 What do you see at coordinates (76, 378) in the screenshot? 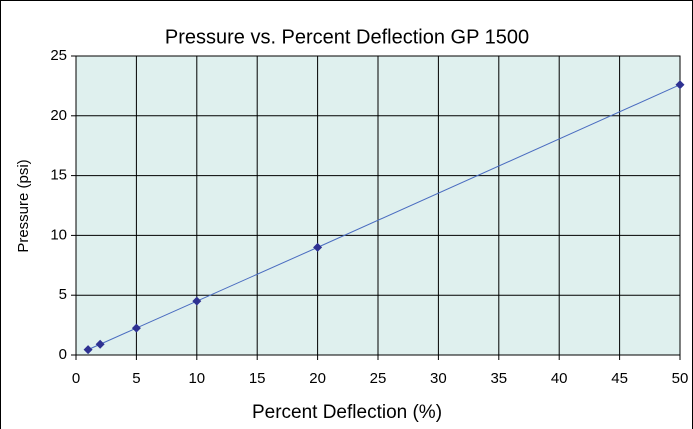
I see `x-tick-label: 0` at bounding box center [76, 378].